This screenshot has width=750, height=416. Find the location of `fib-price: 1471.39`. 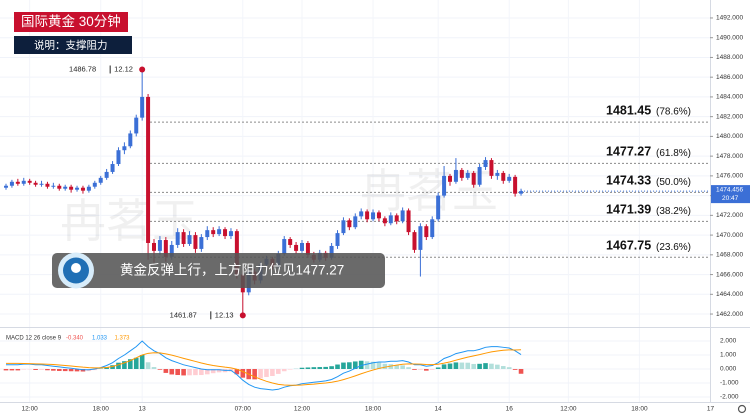

fib-price: 1471.39 is located at coordinates (628, 210).